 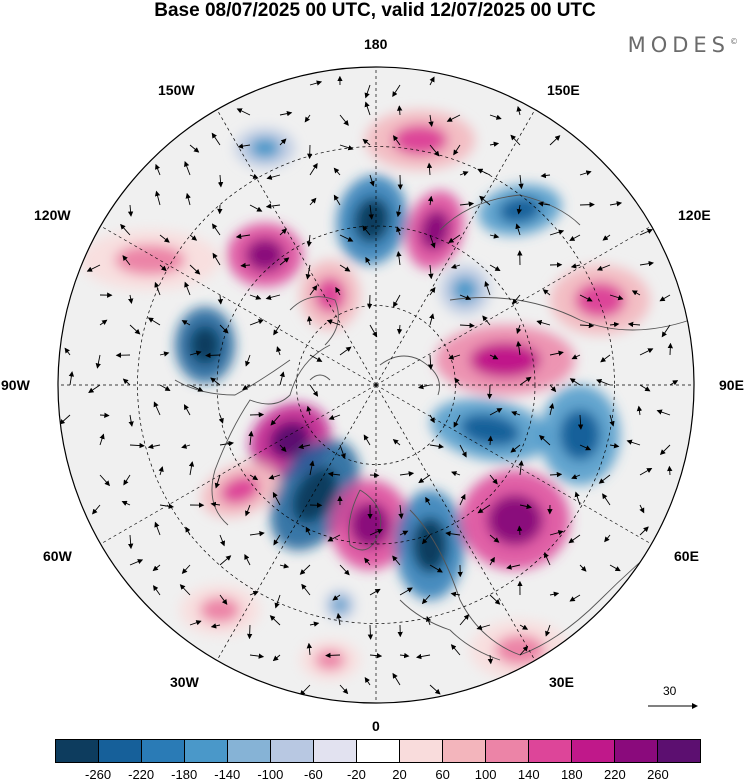 What do you see at coordinates (376, 44) in the screenshot?
I see `lon-label-180: 180` at bounding box center [376, 44].